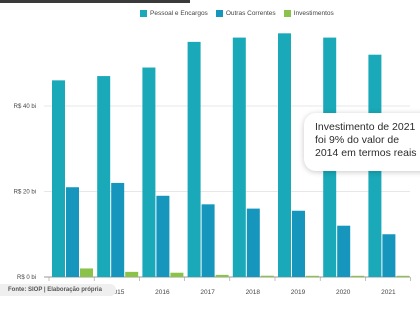 The width and height of the screenshot is (420, 322). I want to click on bar-outras-correntes-2020, so click(344, 251).